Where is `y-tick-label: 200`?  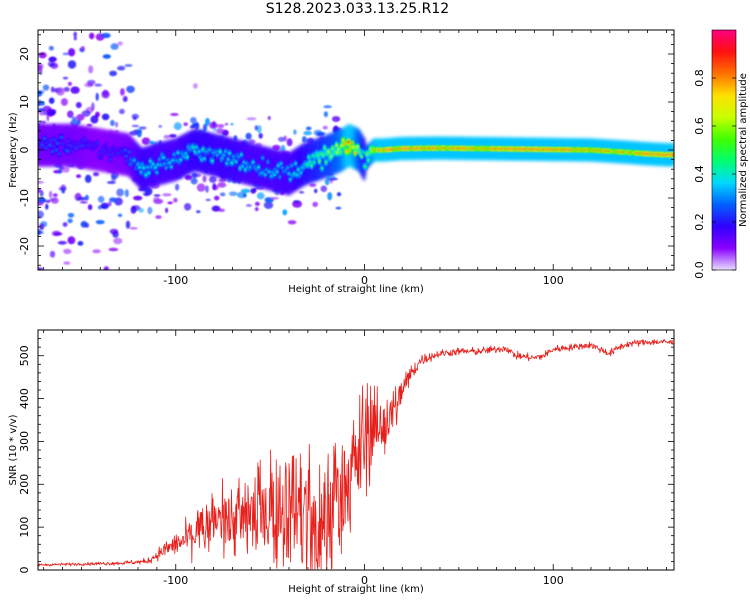
y-tick-label: 200 is located at coordinates (24, 484).